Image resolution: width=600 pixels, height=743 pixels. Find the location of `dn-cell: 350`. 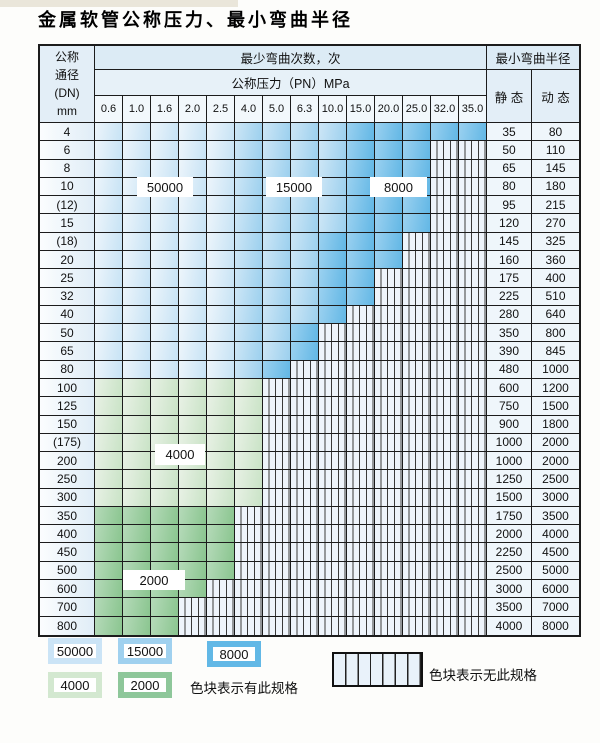

dn-cell: 350 is located at coordinates (67, 516).